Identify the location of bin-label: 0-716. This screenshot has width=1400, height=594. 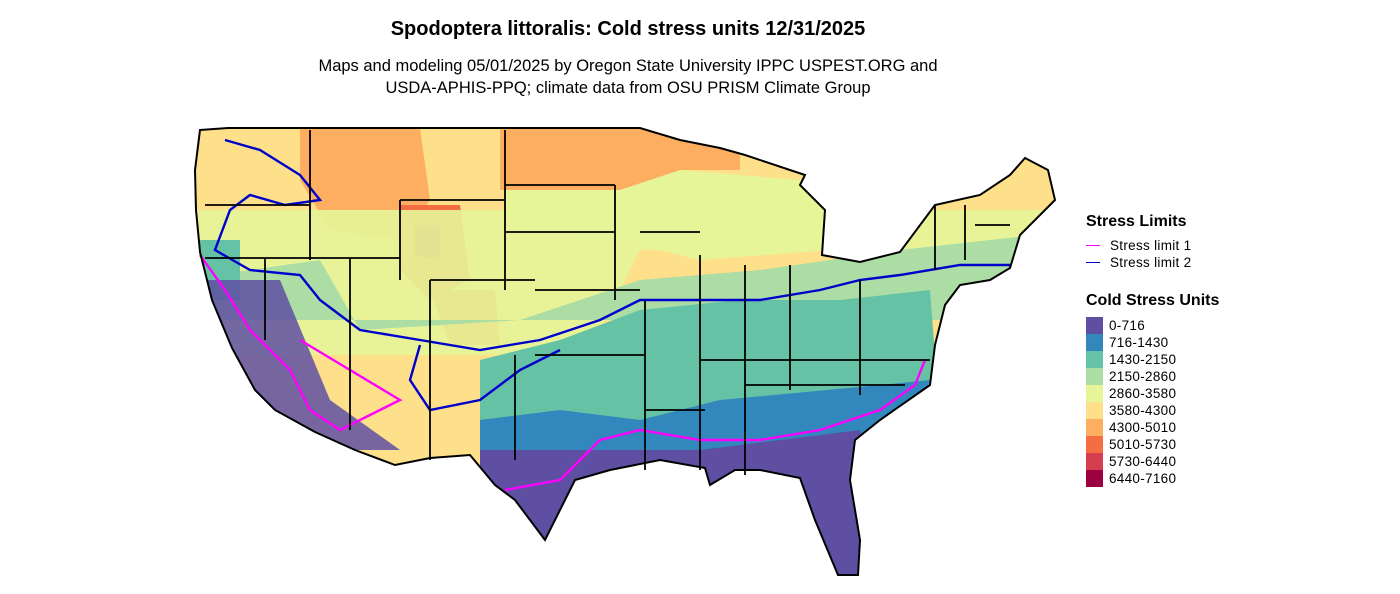
(1127, 325).